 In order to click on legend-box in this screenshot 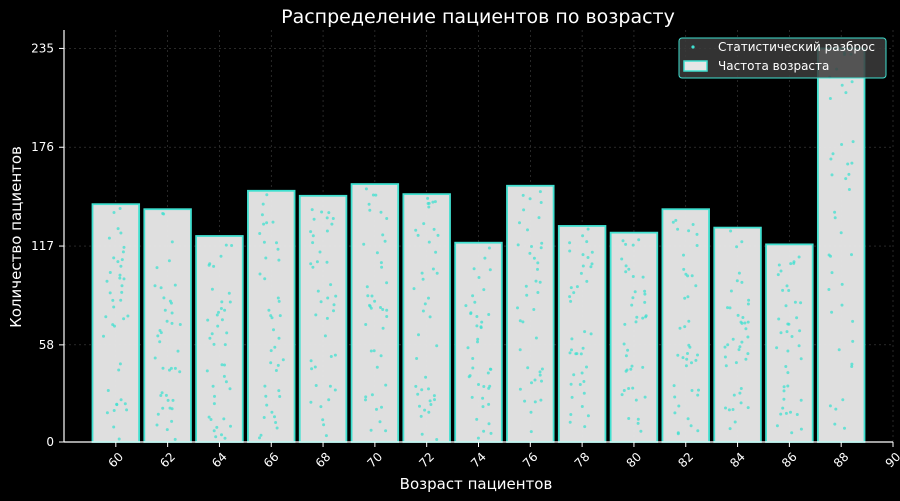, I will do `click(782, 58)`.